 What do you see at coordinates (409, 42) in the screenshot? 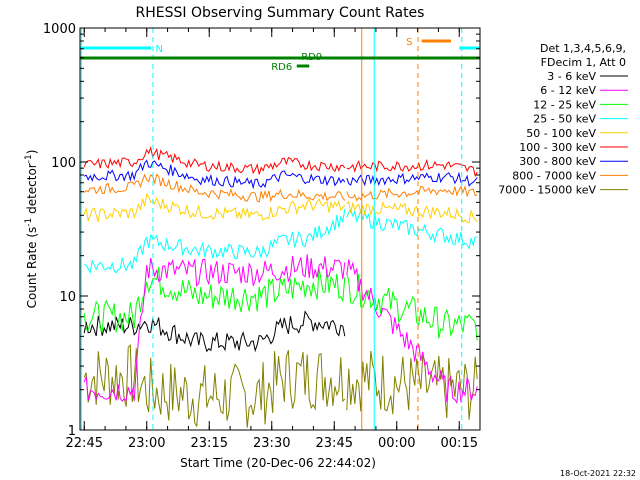
I see `flag-label: S` at bounding box center [409, 42].